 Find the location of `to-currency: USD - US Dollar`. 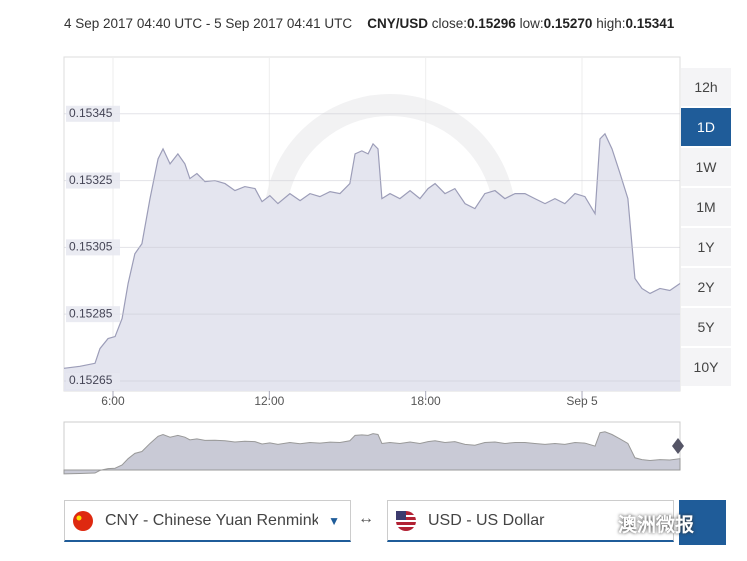

to-currency: USD - US Dollar is located at coordinates (486, 520).